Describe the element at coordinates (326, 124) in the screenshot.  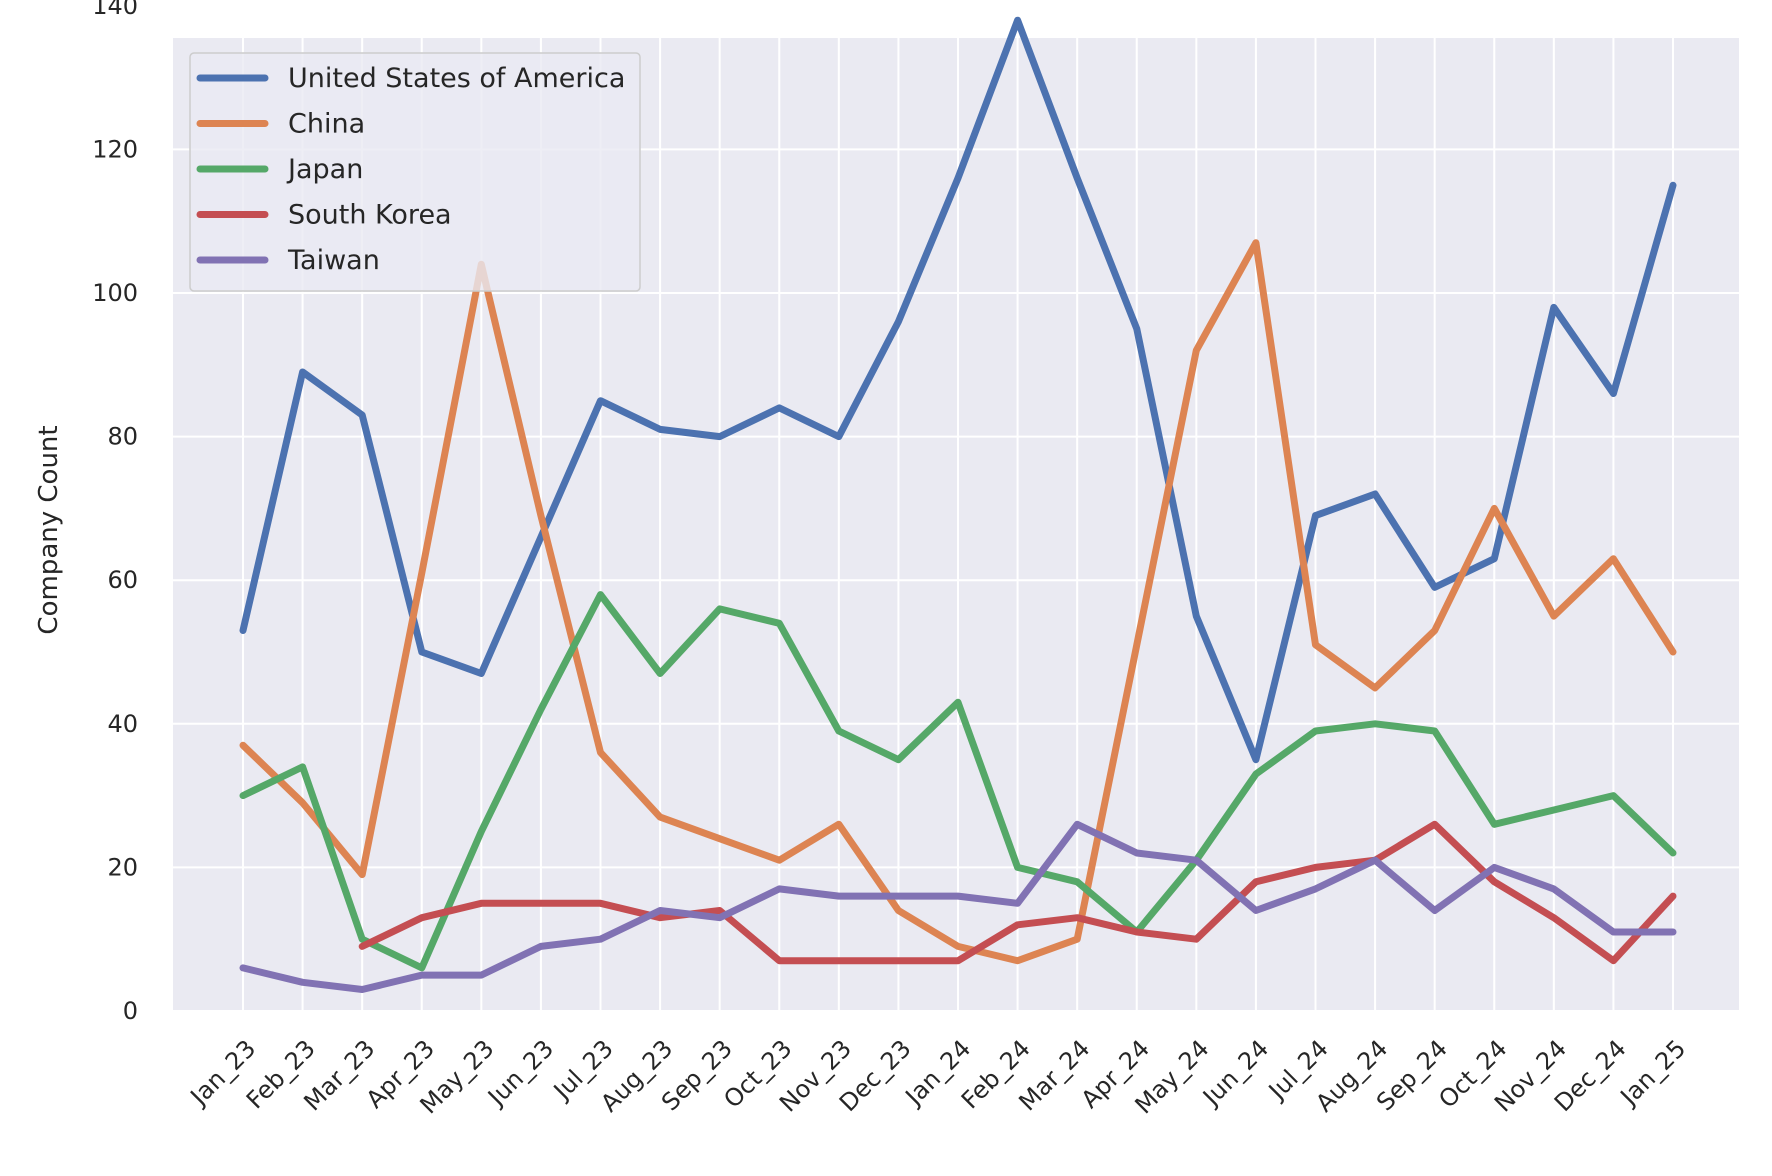
I see `legend-label: China` at that location.